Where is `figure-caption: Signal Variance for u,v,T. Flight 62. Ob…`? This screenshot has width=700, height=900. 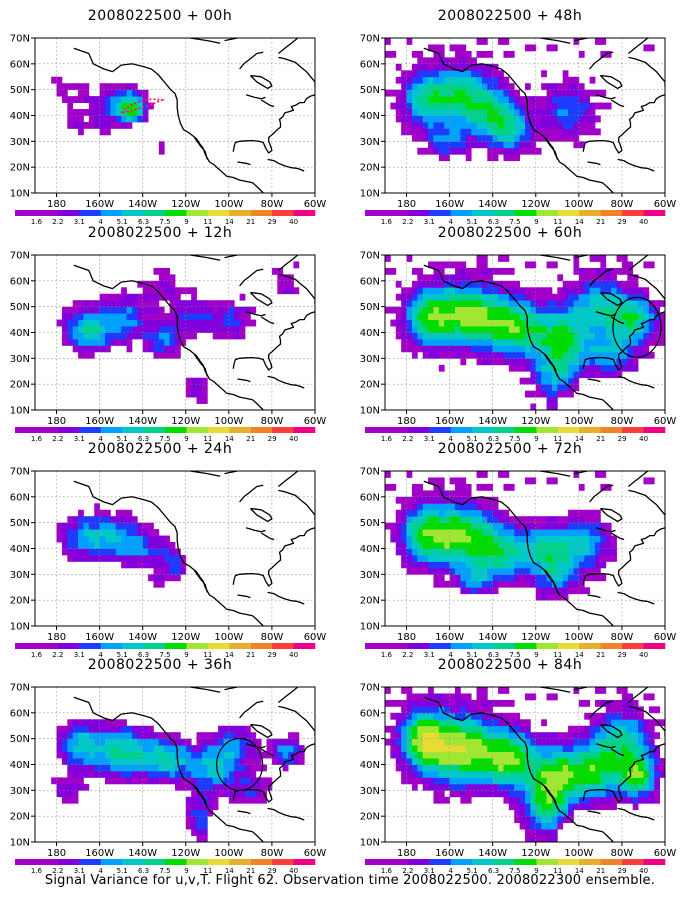 figure-caption: Signal Variance for u,v,T. Flight 62. Ob… is located at coordinates (350, 880).